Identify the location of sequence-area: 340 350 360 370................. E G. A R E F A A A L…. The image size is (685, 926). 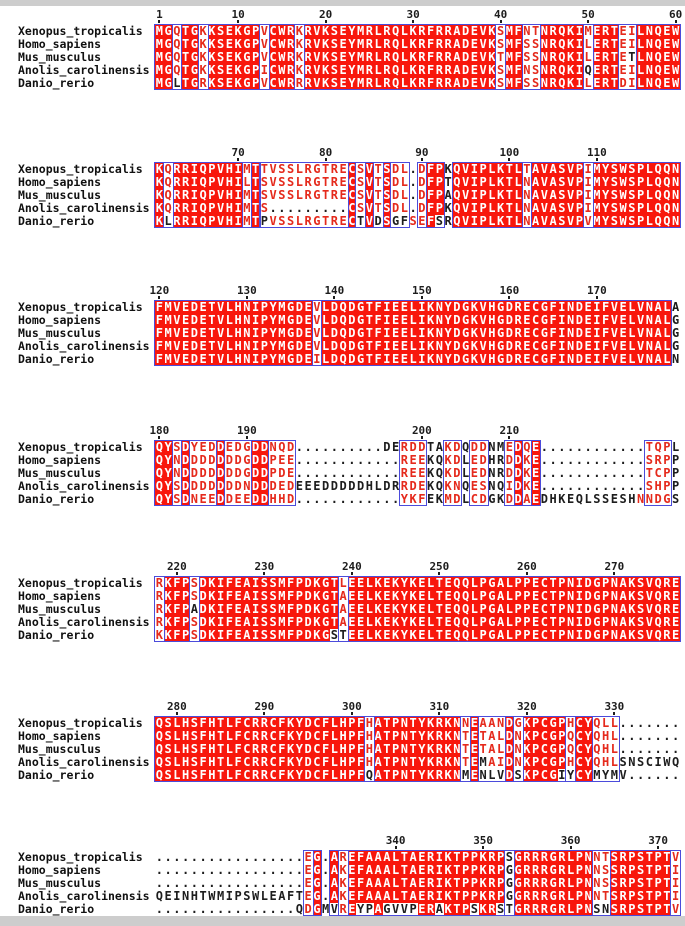
(418, 875).